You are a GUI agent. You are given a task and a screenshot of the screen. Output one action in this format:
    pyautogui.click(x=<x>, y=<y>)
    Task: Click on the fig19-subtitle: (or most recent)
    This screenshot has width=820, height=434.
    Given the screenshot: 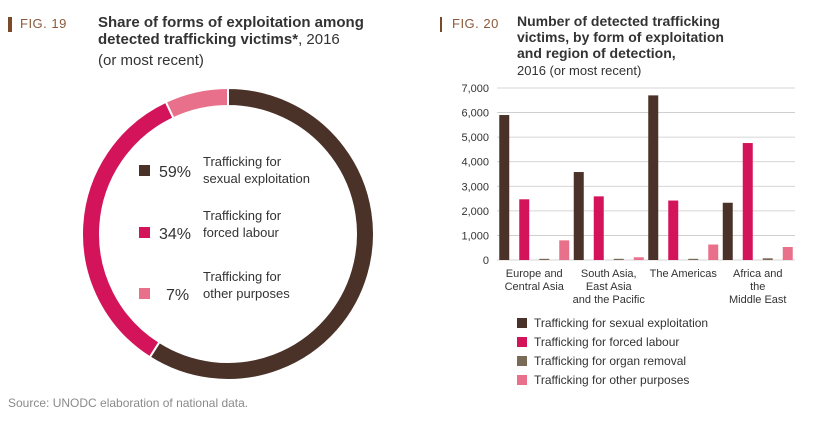 What is the action you would take?
    pyautogui.click(x=151, y=60)
    